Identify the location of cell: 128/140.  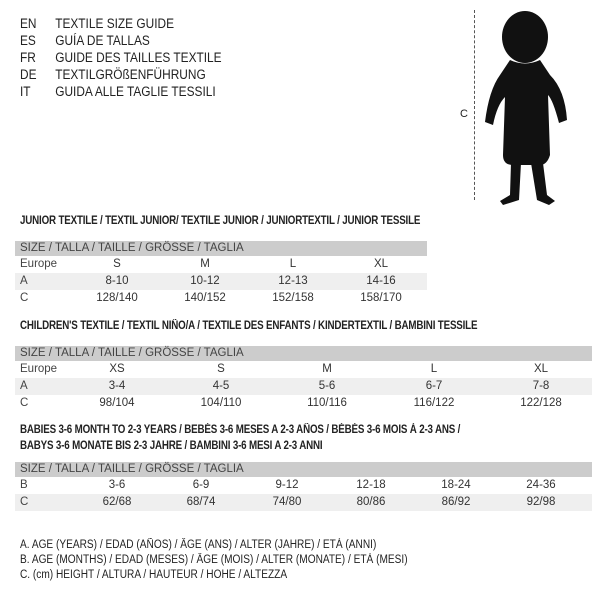
(117, 298).